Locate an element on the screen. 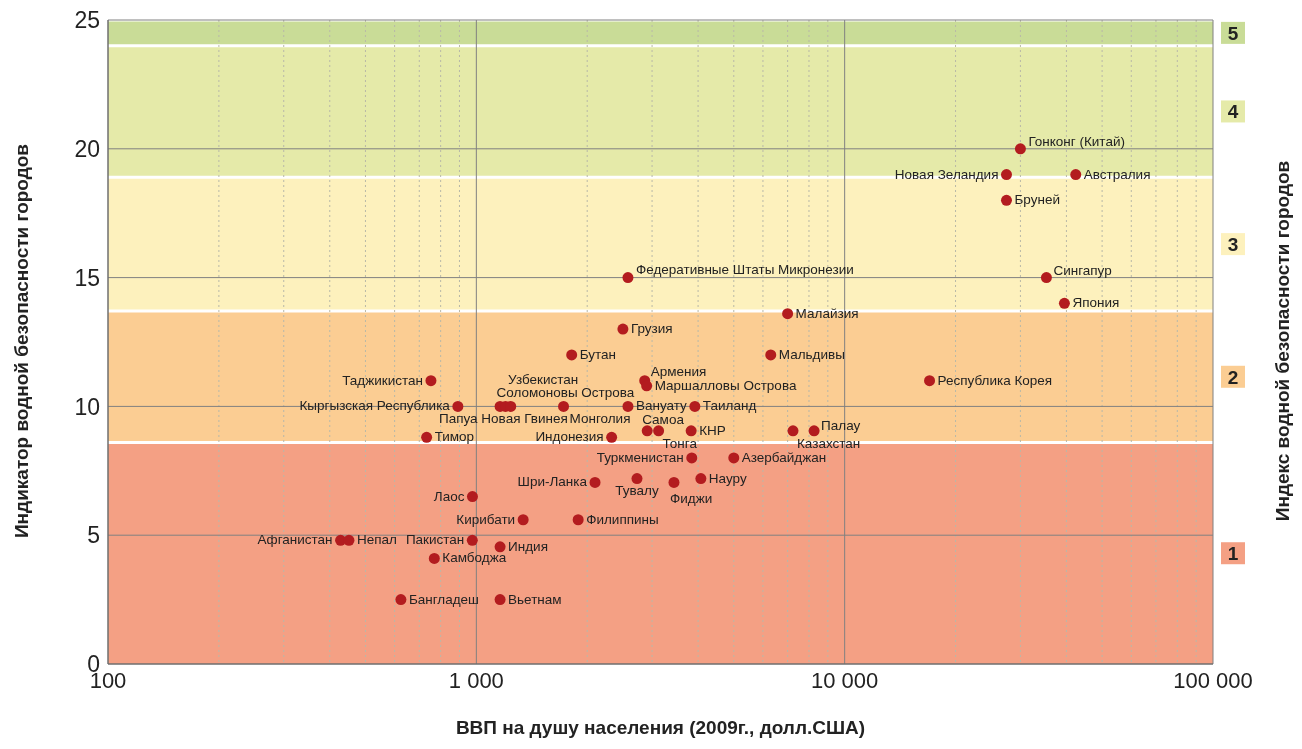 The height and width of the screenshot is (749, 1302). annotation: Вануату is located at coordinates (661, 406).